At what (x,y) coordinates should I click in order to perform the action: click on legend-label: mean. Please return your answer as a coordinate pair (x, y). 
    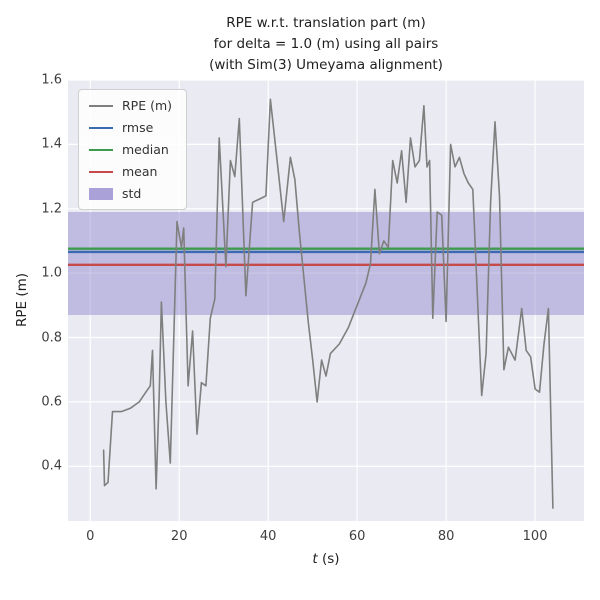
    Looking at the image, I should click on (140, 171).